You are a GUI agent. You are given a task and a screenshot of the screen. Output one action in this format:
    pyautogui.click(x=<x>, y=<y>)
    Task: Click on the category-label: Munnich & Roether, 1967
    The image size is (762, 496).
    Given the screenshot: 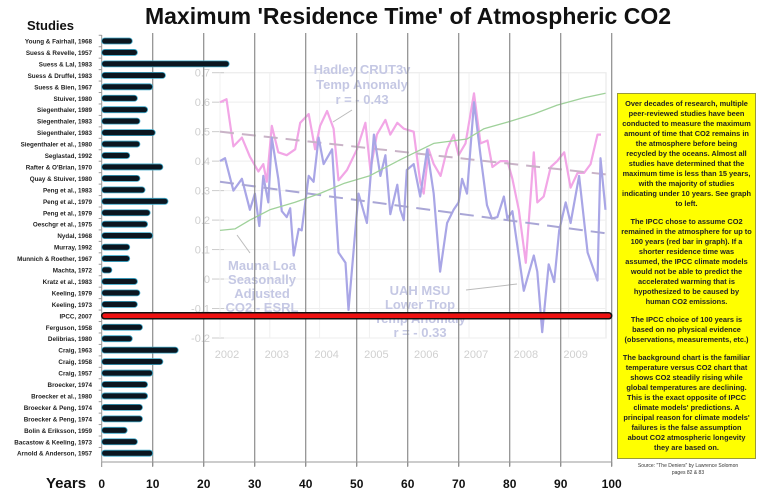 What is the action you would take?
    pyautogui.click(x=54, y=259)
    